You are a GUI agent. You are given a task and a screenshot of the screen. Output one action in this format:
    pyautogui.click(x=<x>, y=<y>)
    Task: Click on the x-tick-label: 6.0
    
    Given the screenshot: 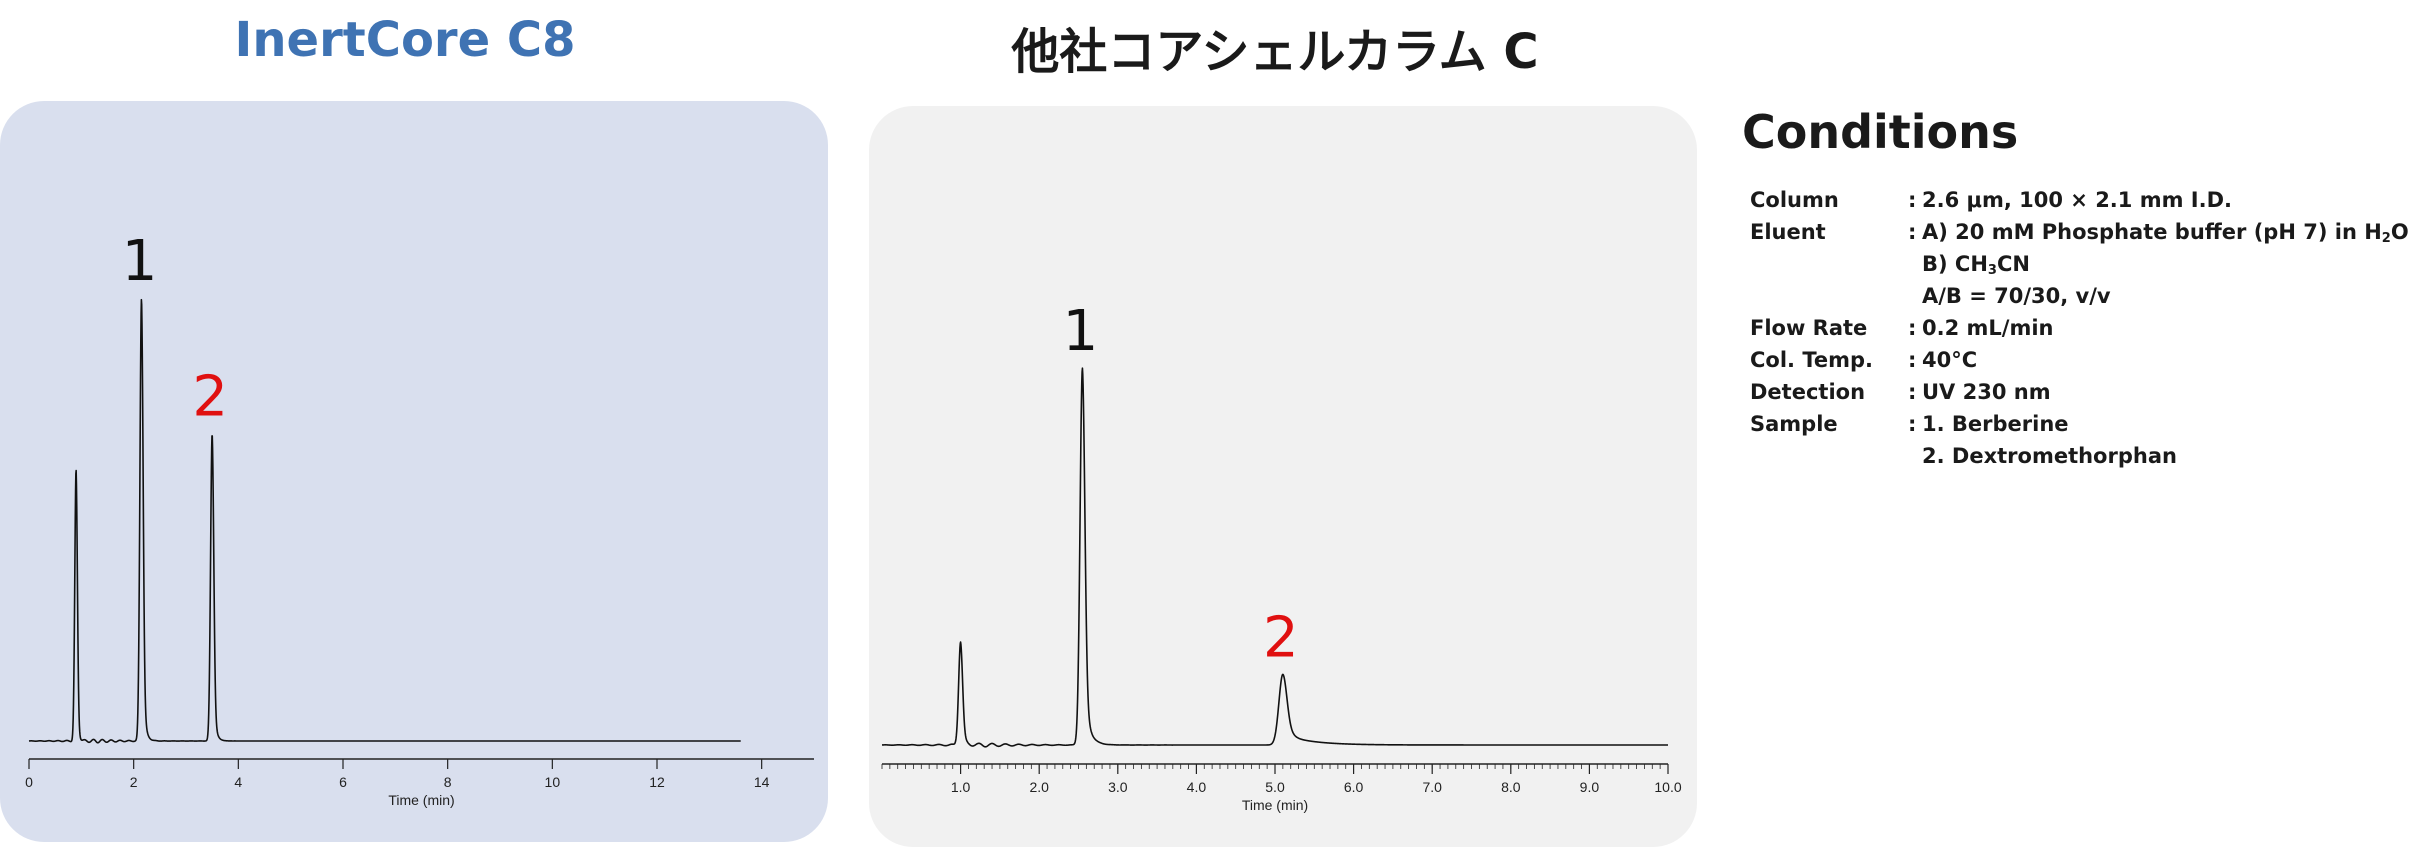 What is the action you would take?
    pyautogui.click(x=1354, y=787)
    